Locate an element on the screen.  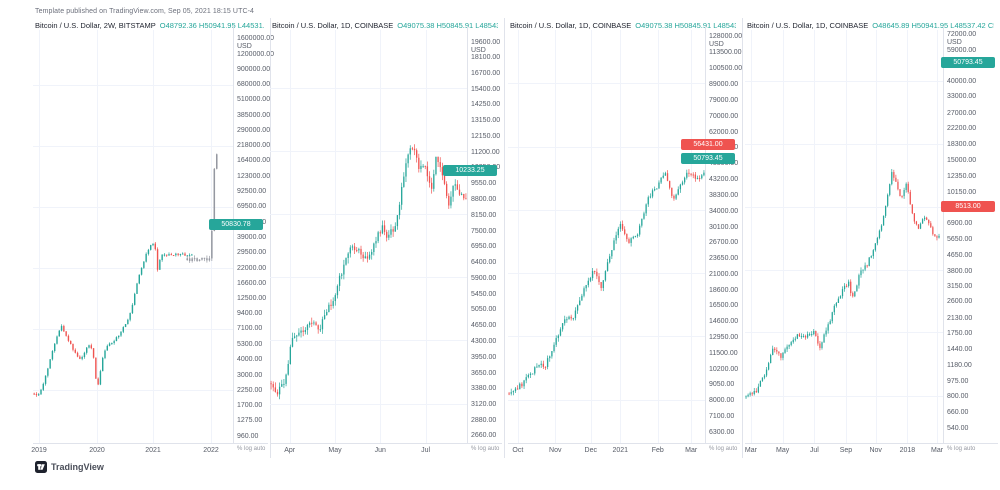
price-tick-label: 34000.00 is located at coordinates (724, 211).